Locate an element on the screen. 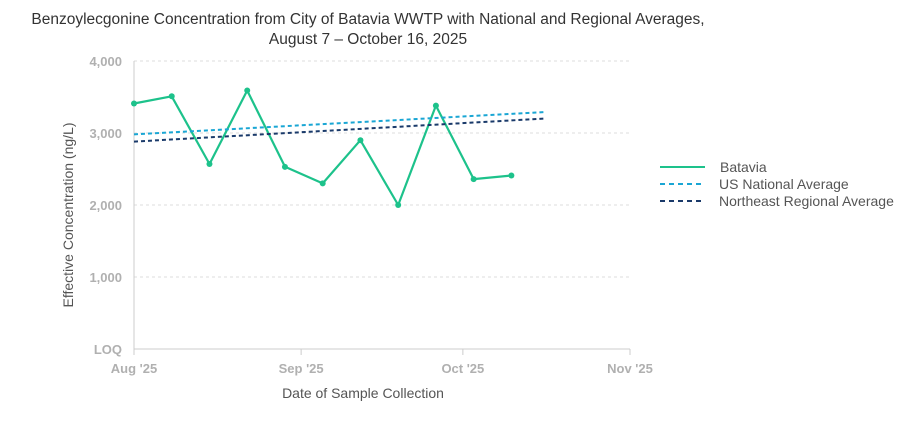 This screenshot has width=917, height=429. y-tick-labels: LOQ 1,000 2,000 3,000 4,000 is located at coordinates (105, 205).